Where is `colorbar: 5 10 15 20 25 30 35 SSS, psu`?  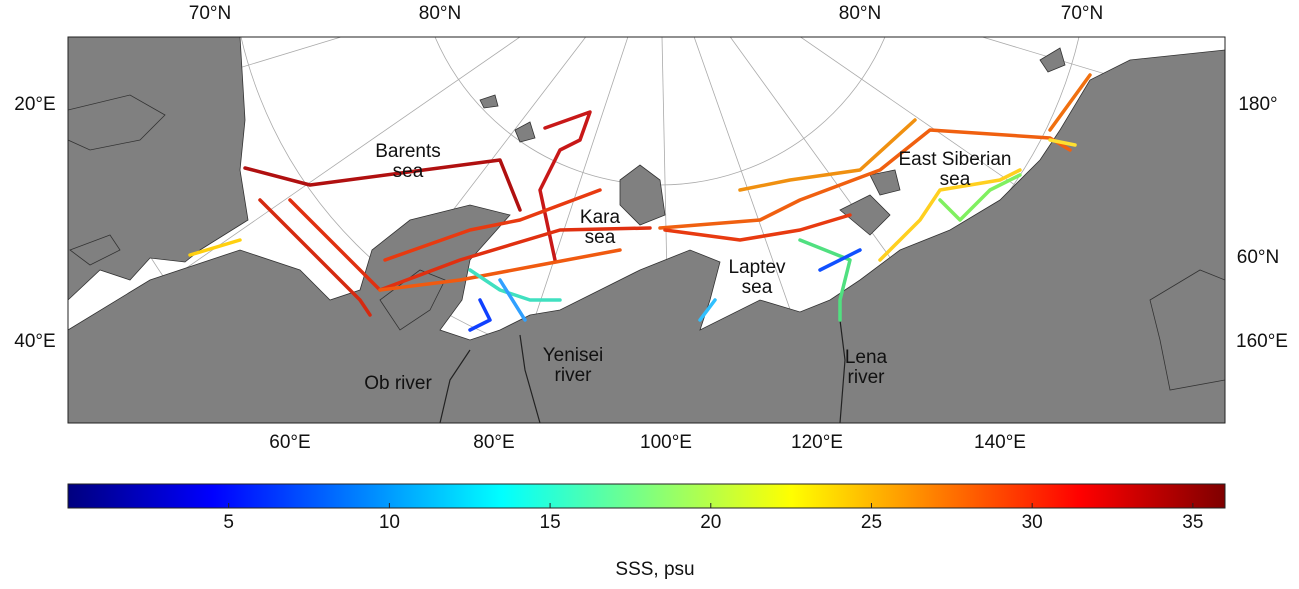 colorbar: 5 10 15 20 25 30 35 SSS, psu is located at coordinates (646, 531).